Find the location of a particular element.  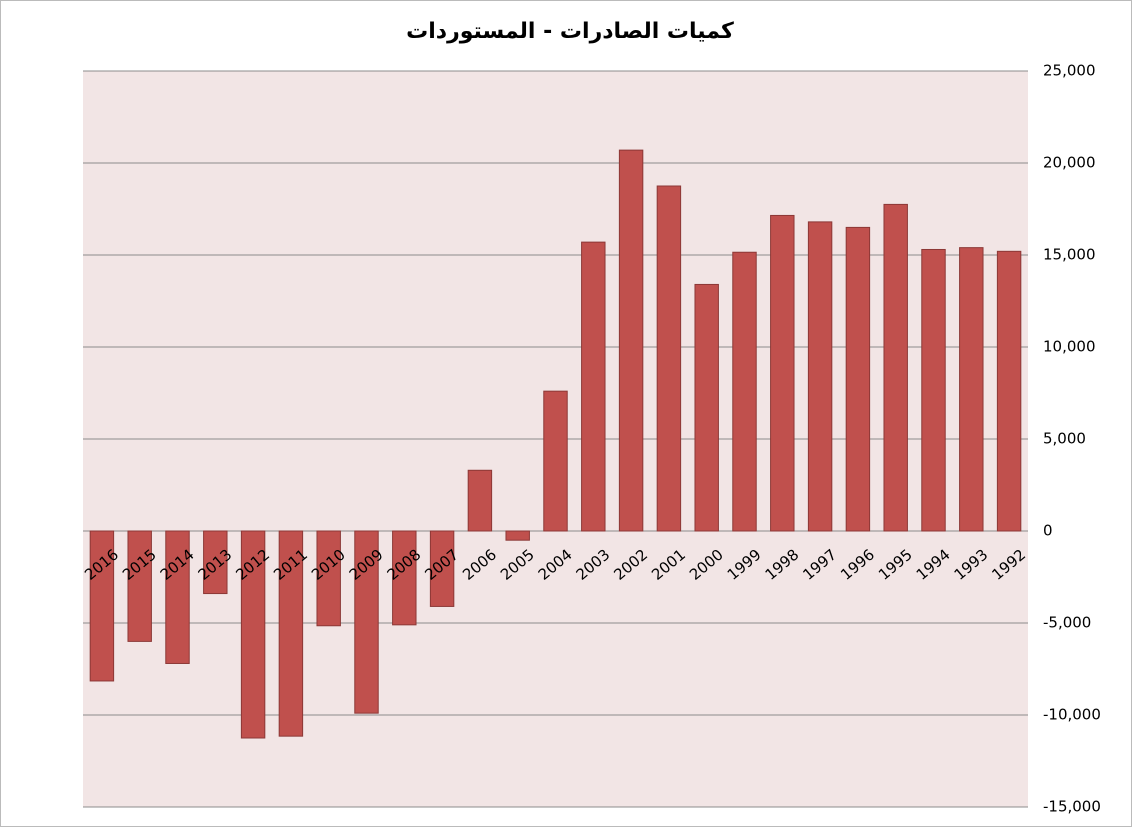

y-tick-label: 5,000 is located at coordinates (1064, 439).